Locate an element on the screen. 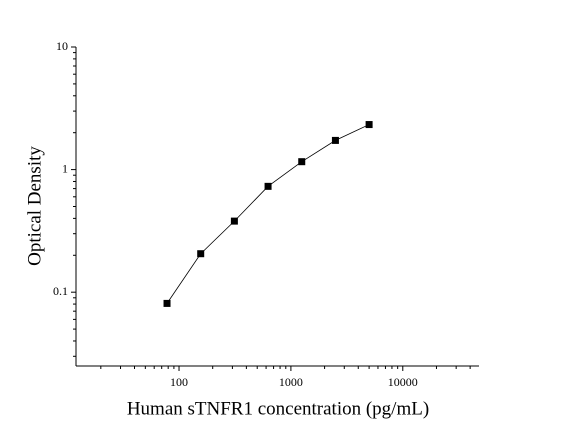 The width and height of the screenshot is (586, 439). x-tick-label: 100 is located at coordinates (179, 382).